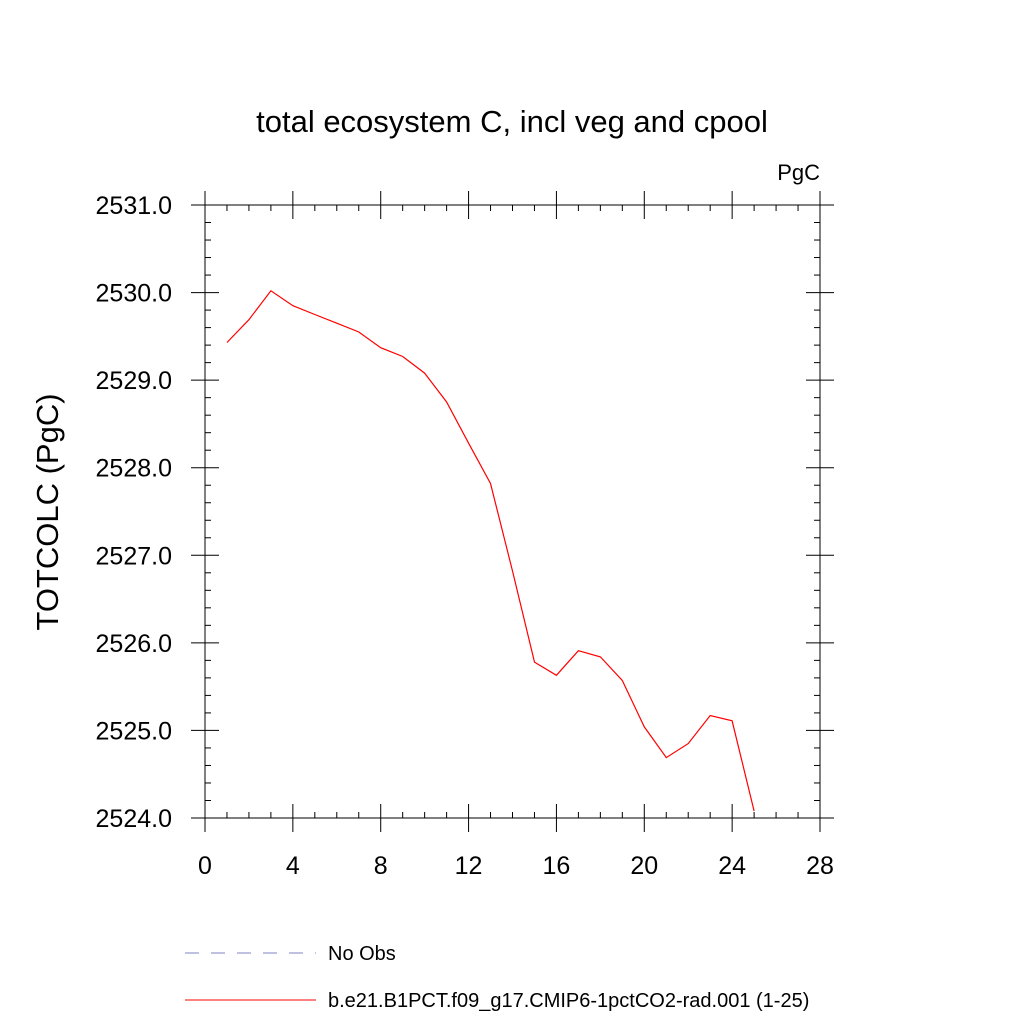 Image resolution: width=1024 pixels, height=1024 pixels. Describe the element at coordinates (644, 866) in the screenshot. I see `x-tick-label: 20` at that location.